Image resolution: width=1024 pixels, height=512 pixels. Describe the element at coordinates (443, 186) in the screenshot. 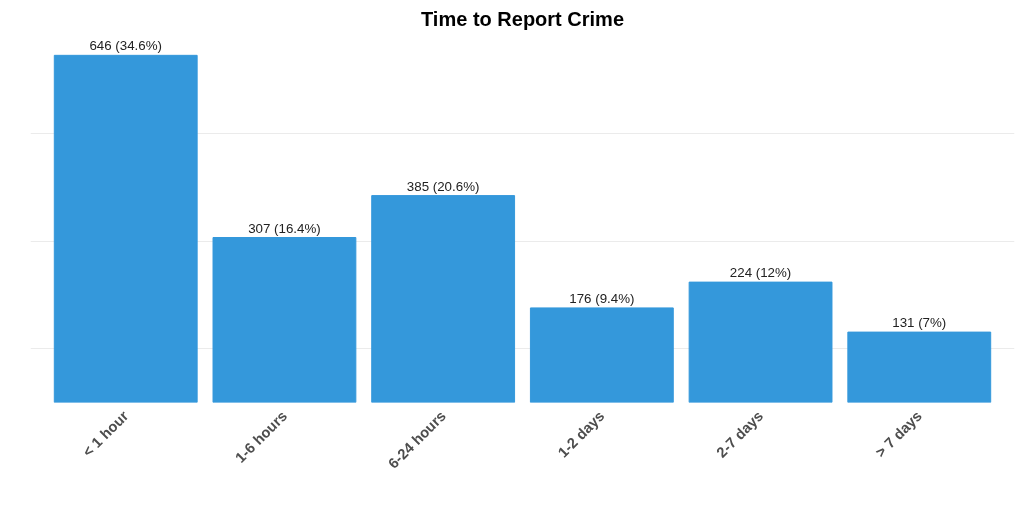

I see `data-label: 385 (20.6%)` at that location.